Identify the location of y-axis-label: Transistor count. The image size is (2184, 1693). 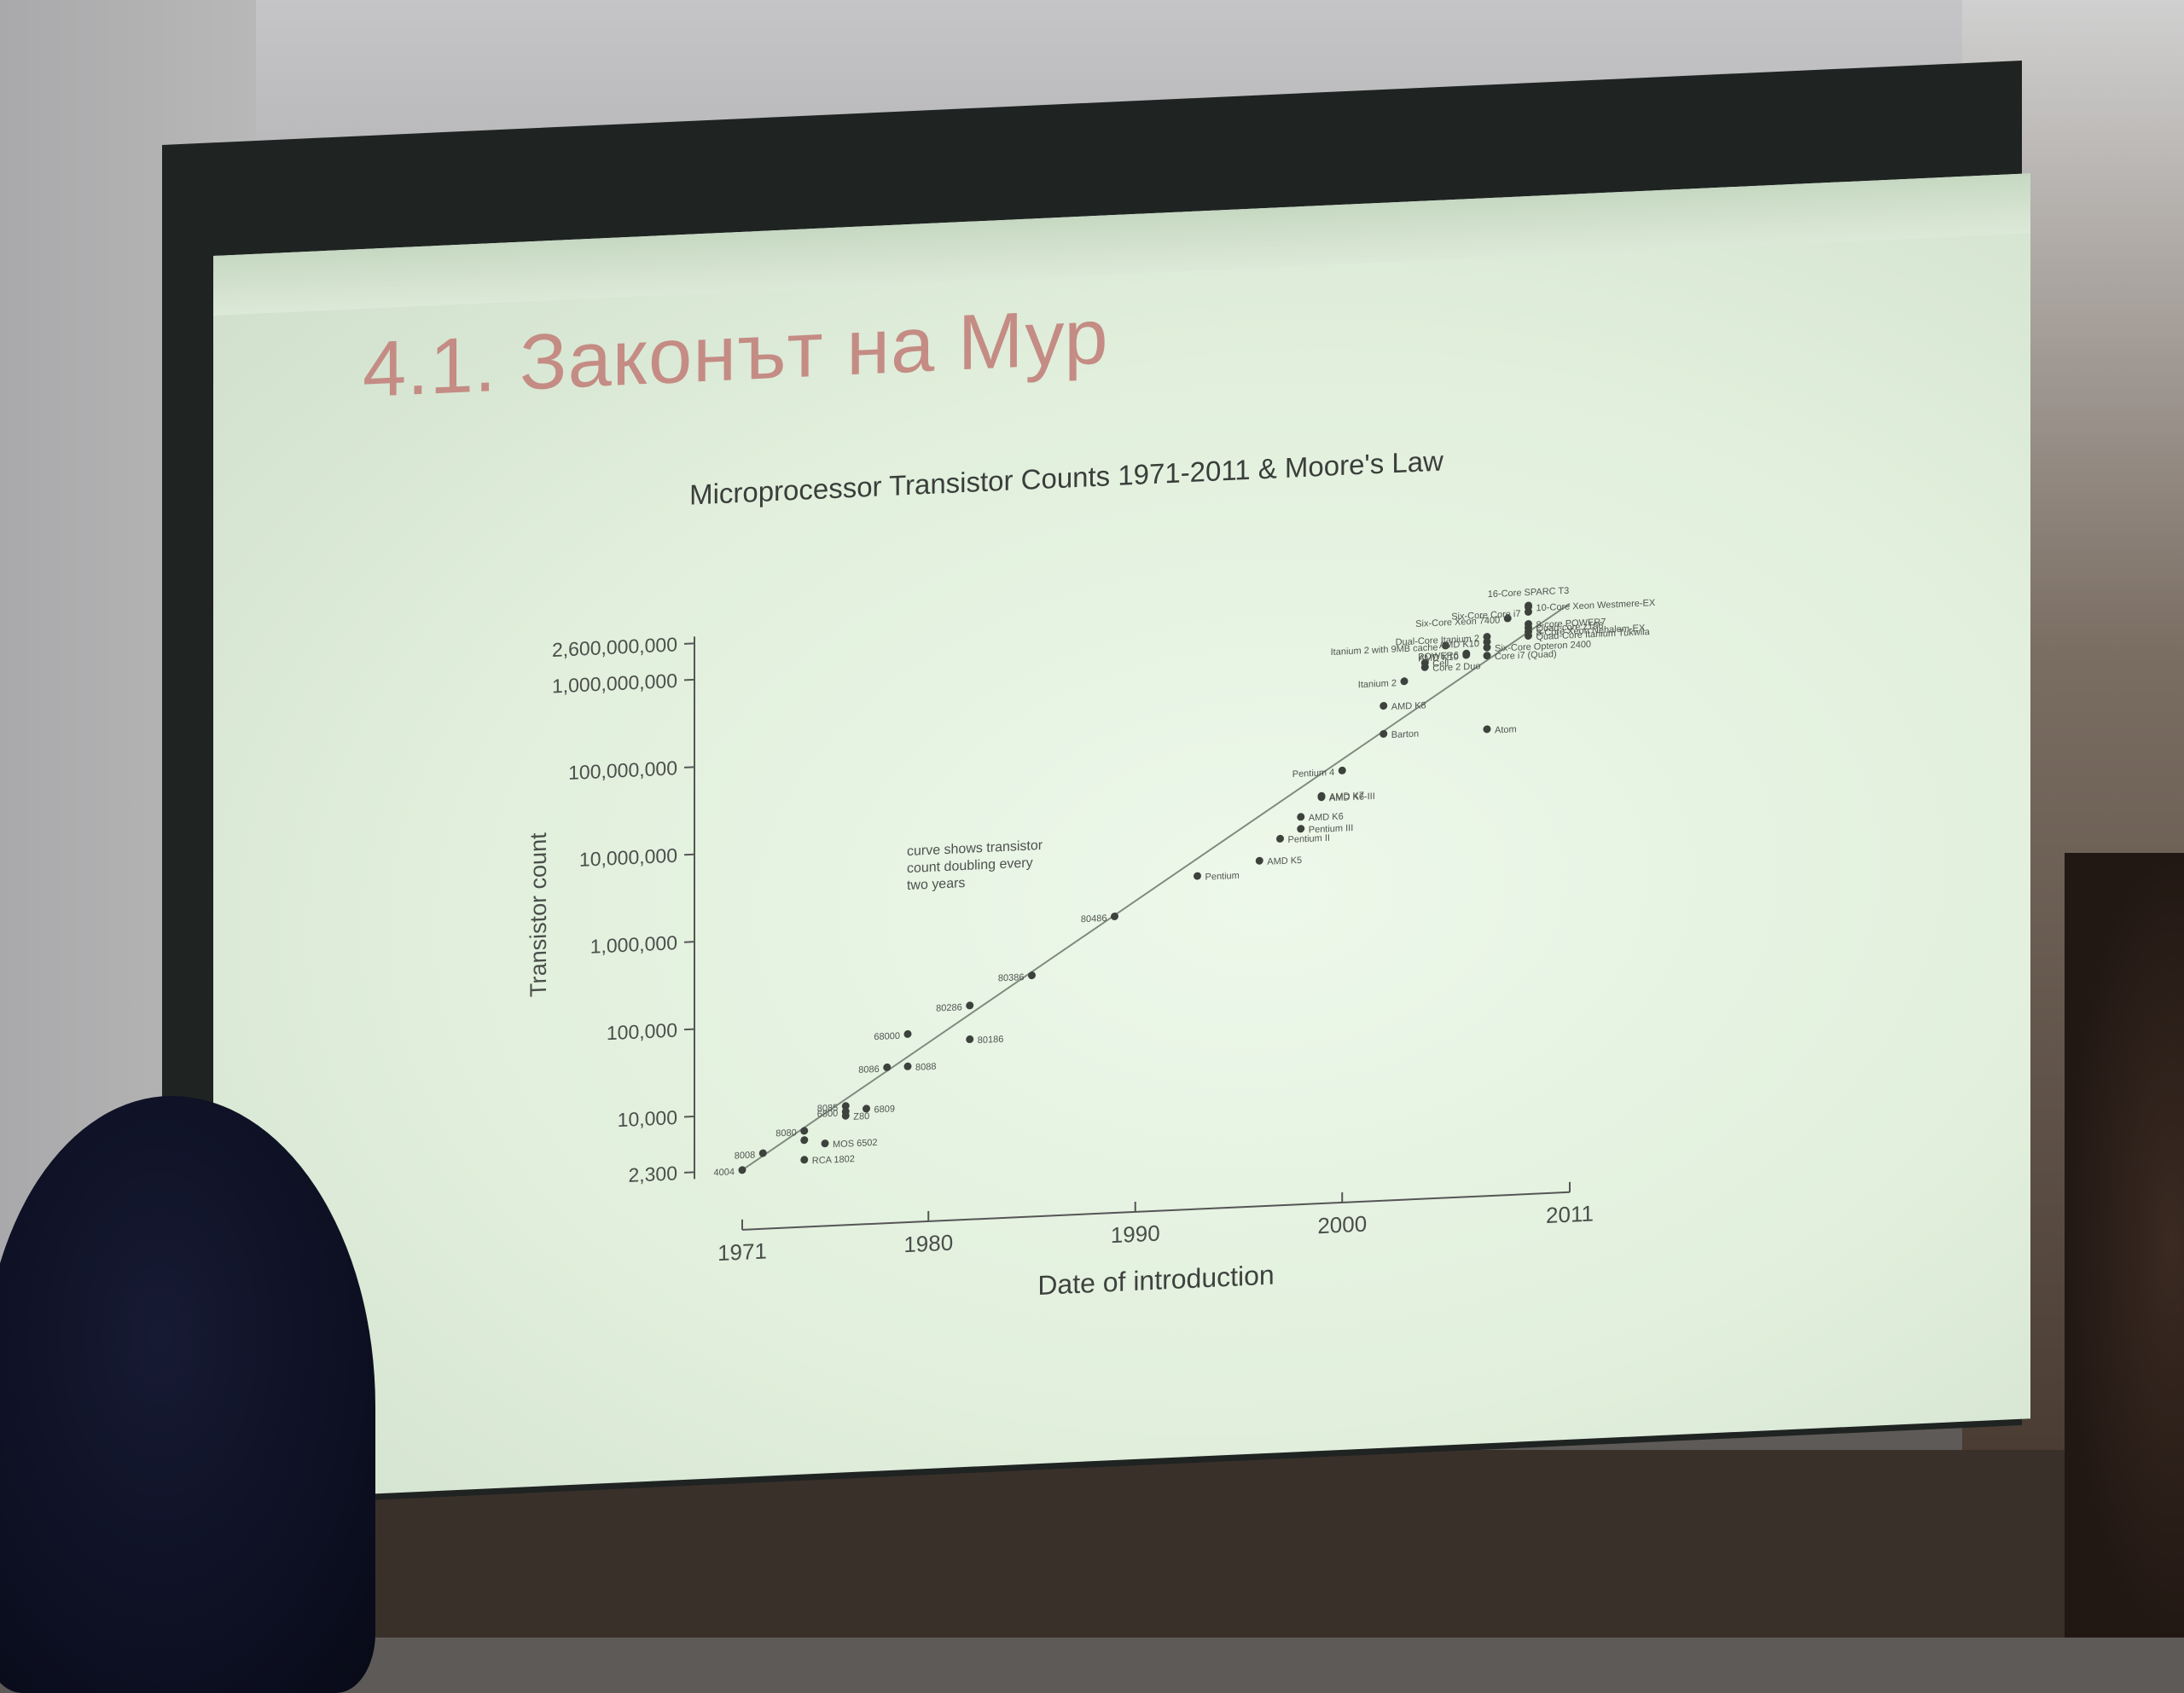
(538, 914).